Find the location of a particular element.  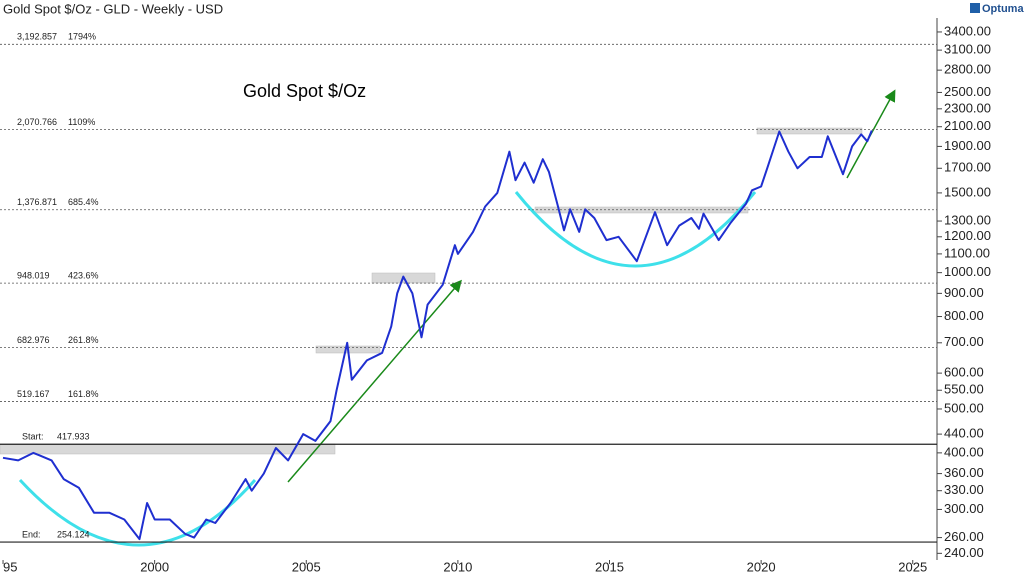

level-pct: 1109% is located at coordinates (81, 122).